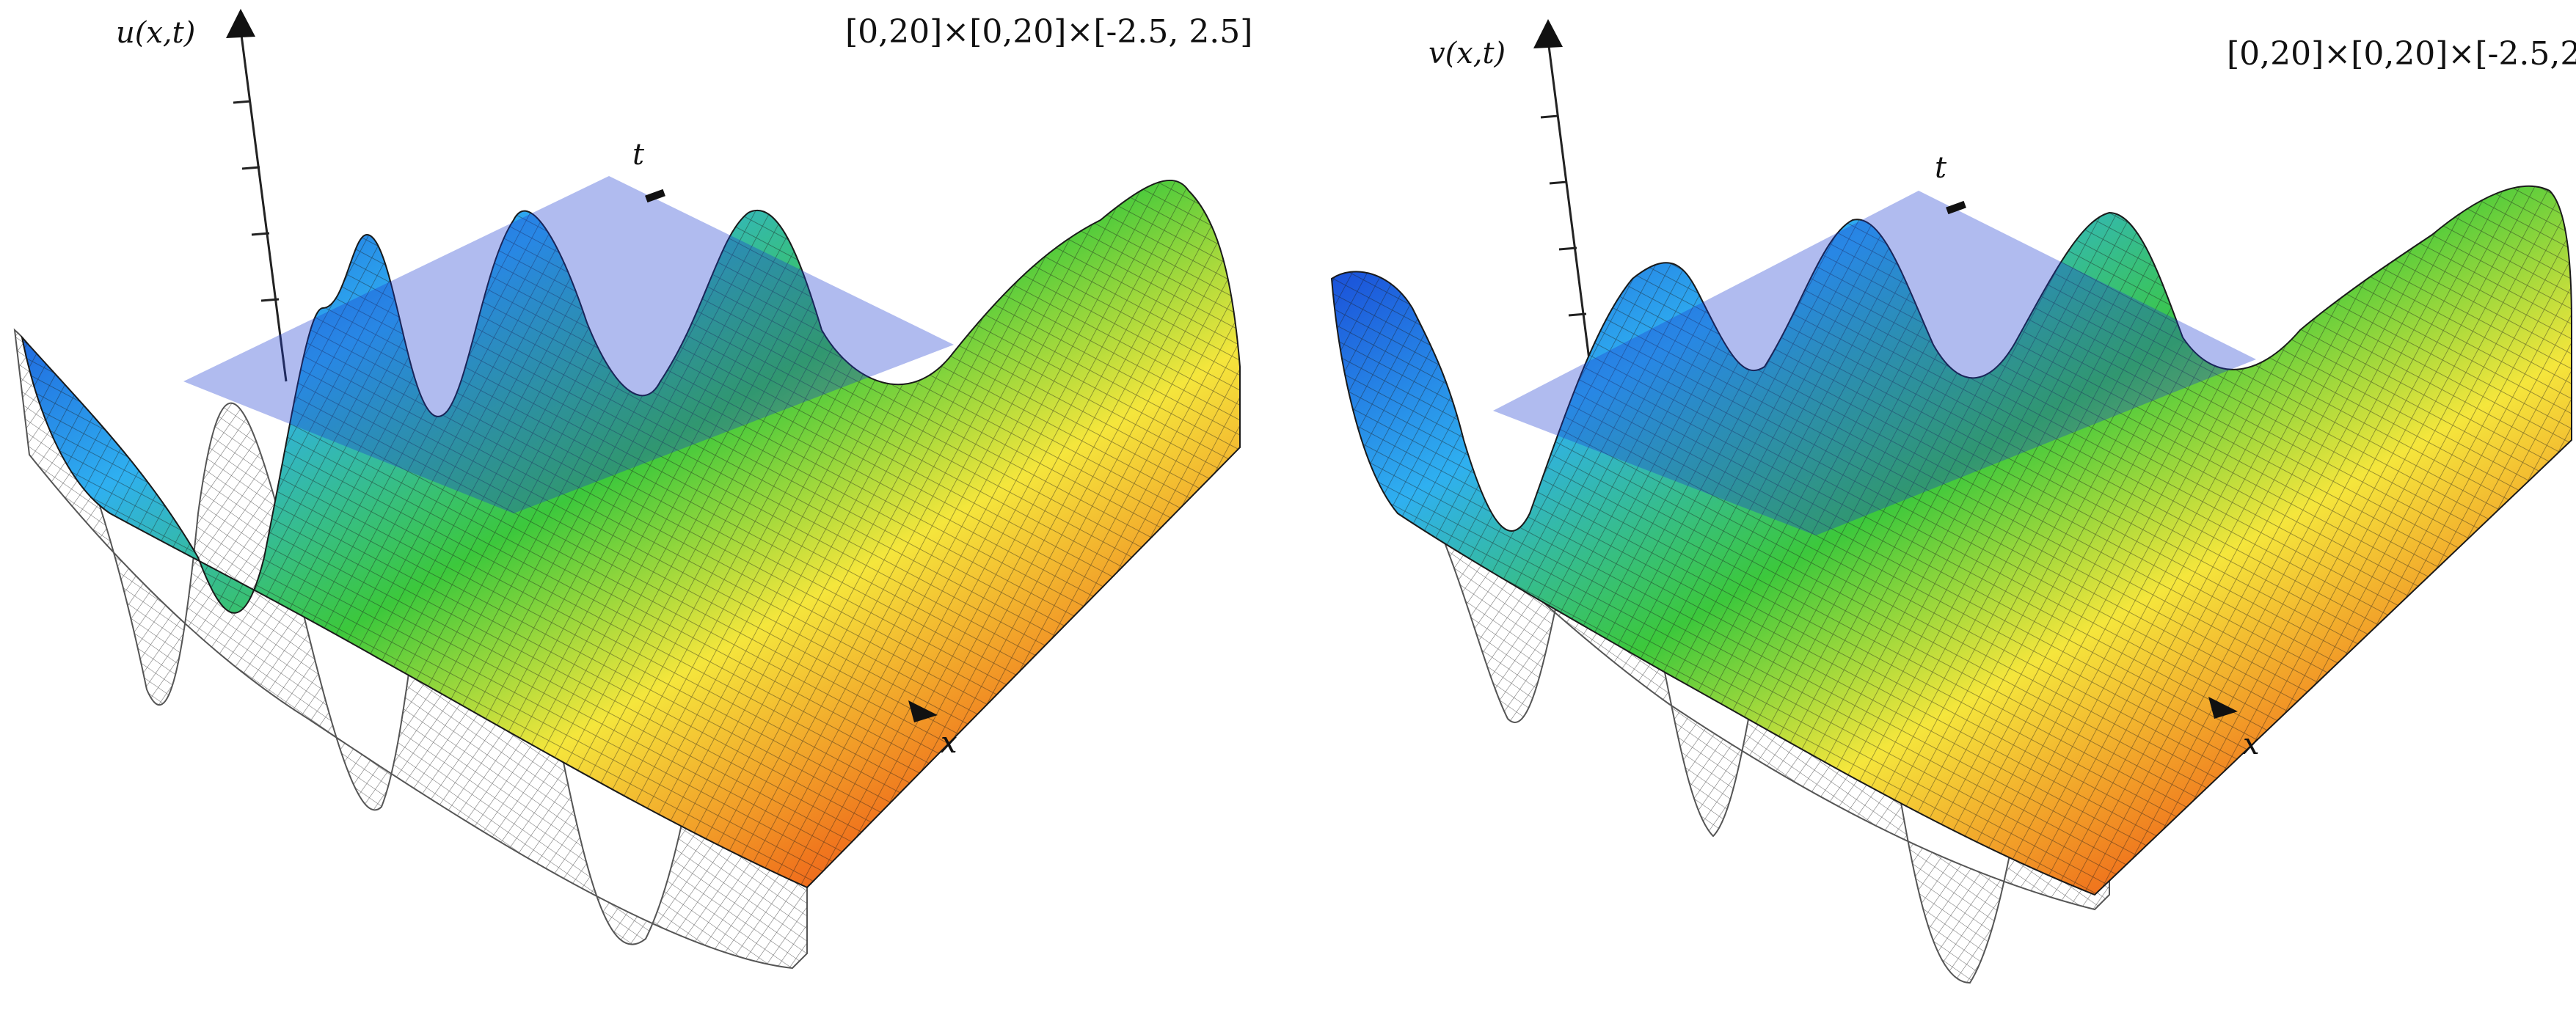 Image resolution: width=2576 pixels, height=1018 pixels. I want to click on vertical-axis-label: u(x,t), so click(156, 33).